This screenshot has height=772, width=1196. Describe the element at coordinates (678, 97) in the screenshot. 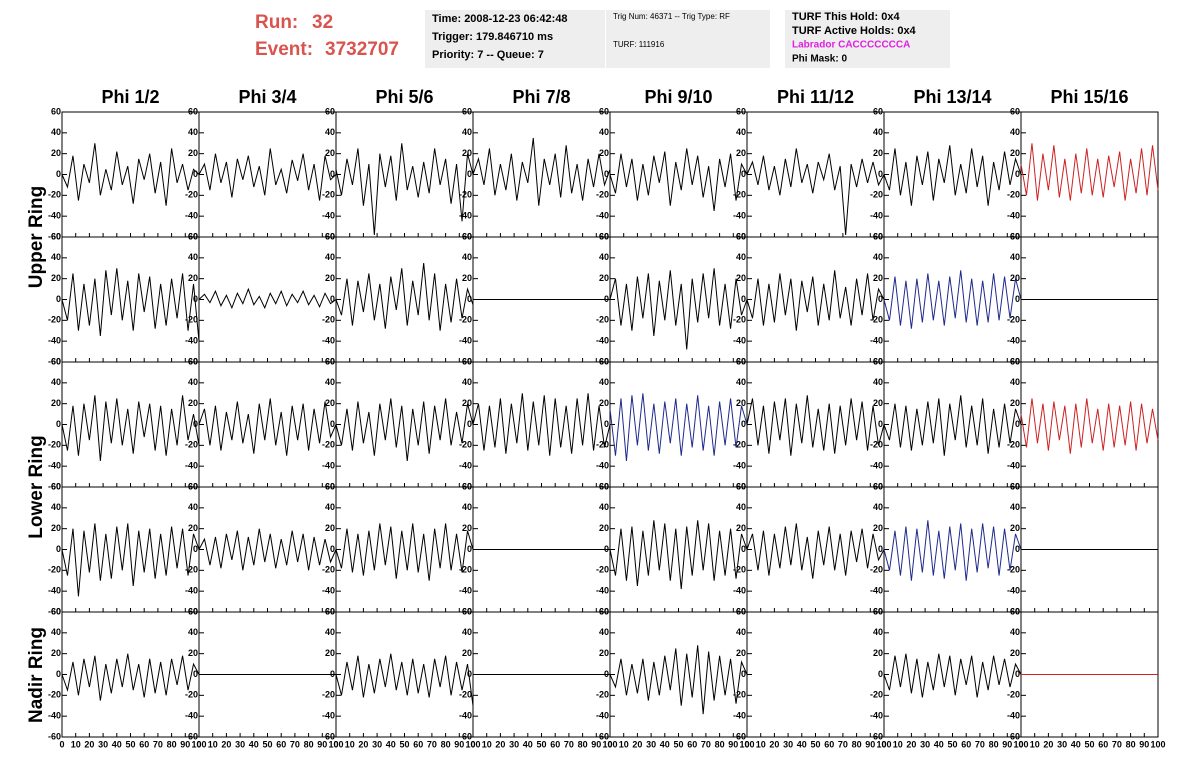

I see `column-title: Phi 9/10` at that location.